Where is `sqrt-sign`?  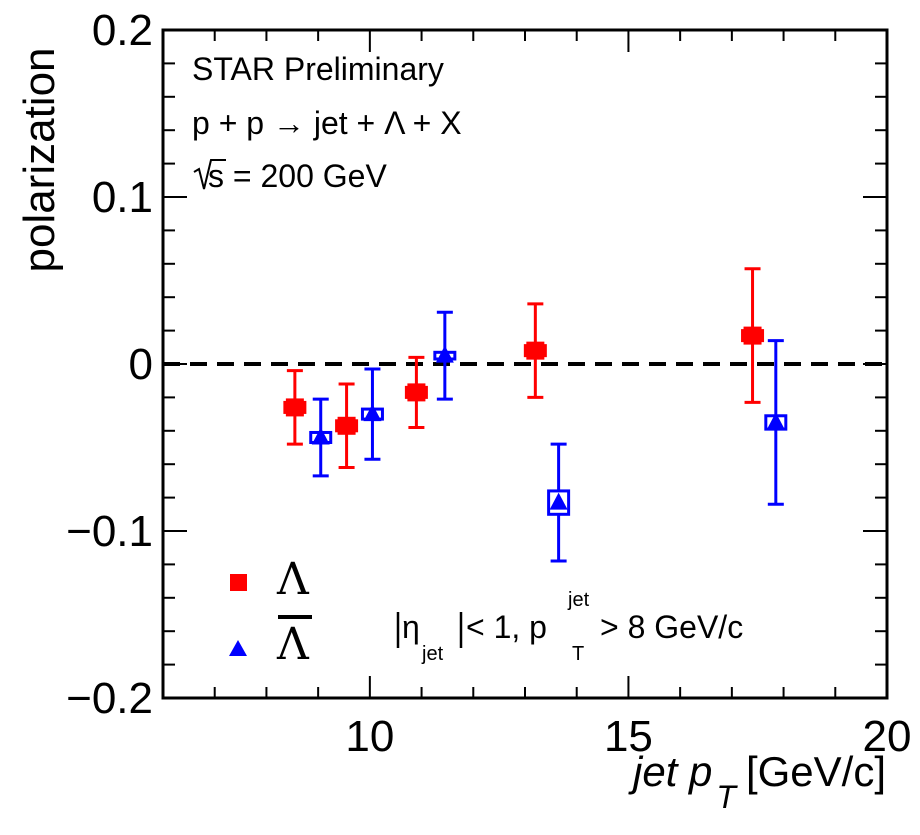 sqrt-sign is located at coordinates (209, 174).